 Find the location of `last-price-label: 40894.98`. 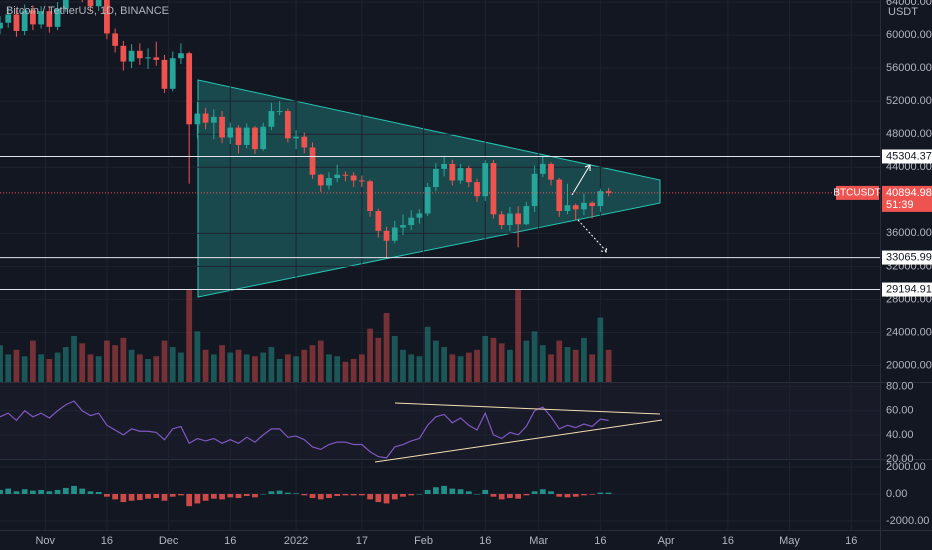

last-price-label: 40894.98 is located at coordinates (909, 193).